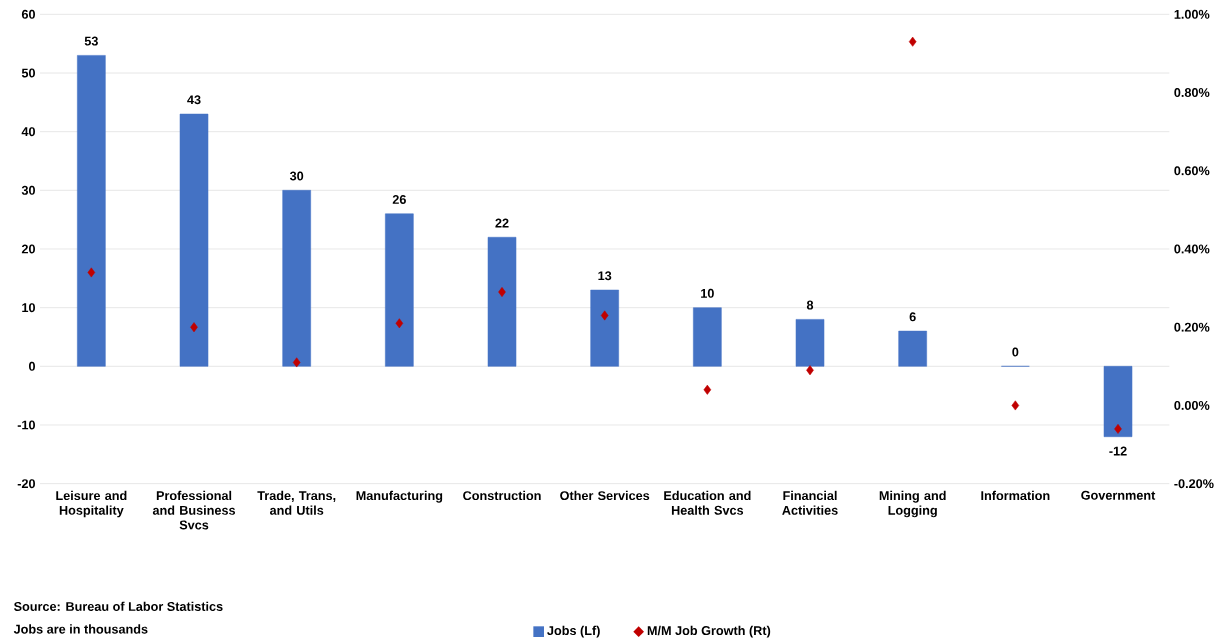 The width and height of the screenshot is (1226, 641). What do you see at coordinates (1194, 484) in the screenshot?
I see `y2-tick-label: -0.20%` at bounding box center [1194, 484].